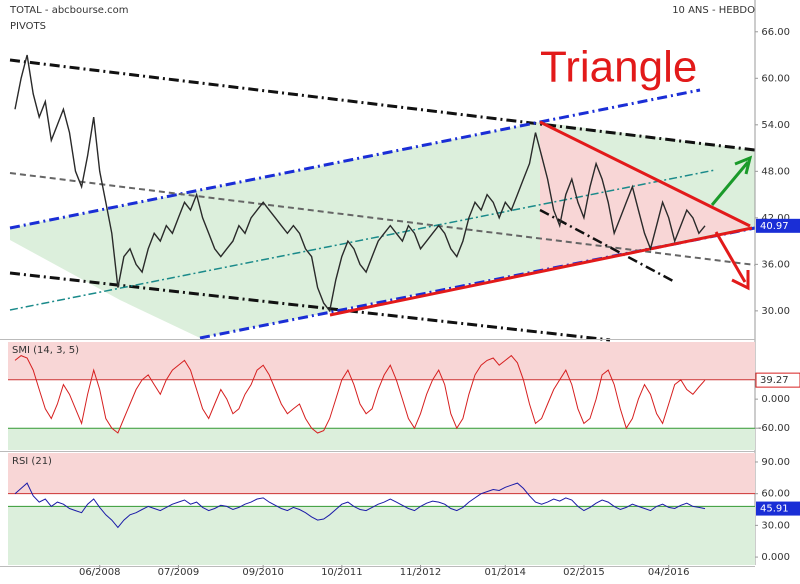 The width and height of the screenshot is (800, 584). What do you see at coordinates (774, 509) in the screenshot?
I see `last-value: 45.91` at bounding box center [774, 509].